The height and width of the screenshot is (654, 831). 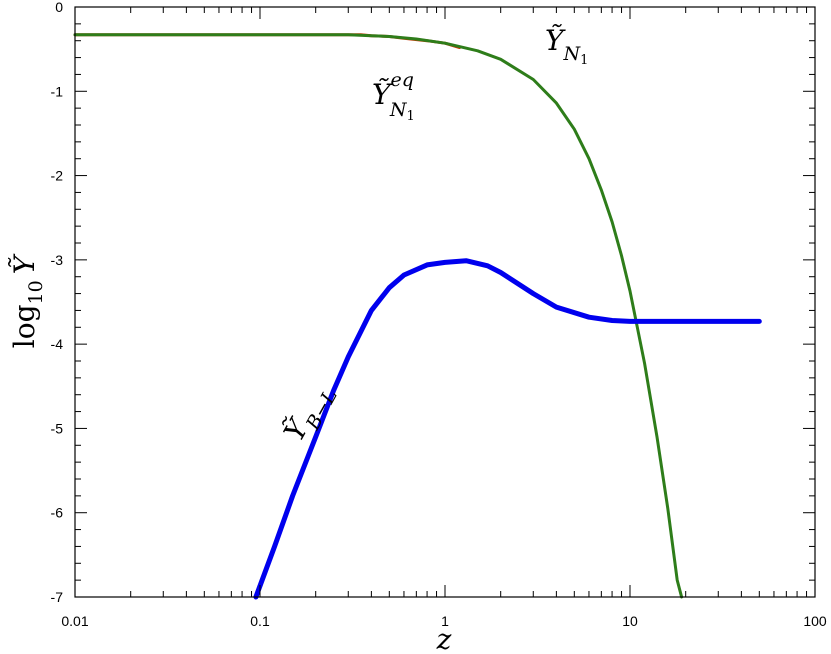 What do you see at coordinates (815, 621) in the screenshot?
I see `x-tick-label: 100` at bounding box center [815, 621].